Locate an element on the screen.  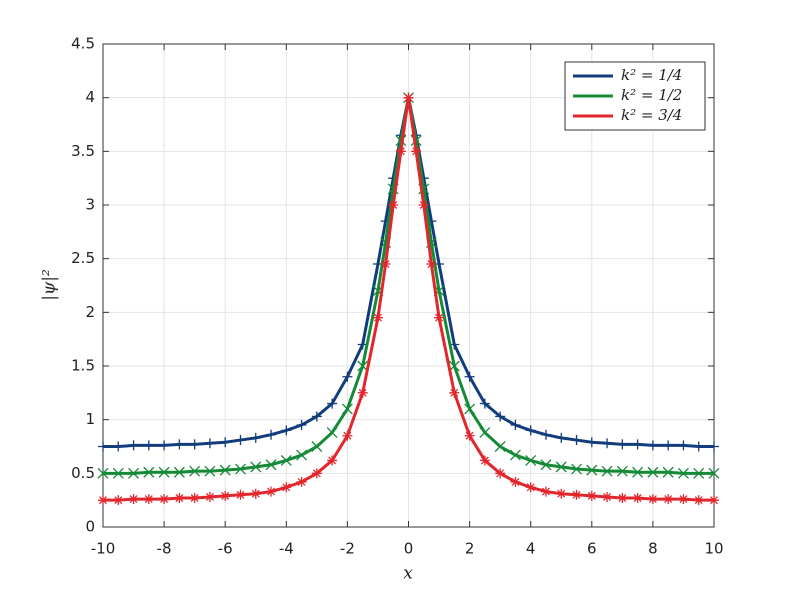
legend-label: k² = 1/2 is located at coordinates (651, 95).